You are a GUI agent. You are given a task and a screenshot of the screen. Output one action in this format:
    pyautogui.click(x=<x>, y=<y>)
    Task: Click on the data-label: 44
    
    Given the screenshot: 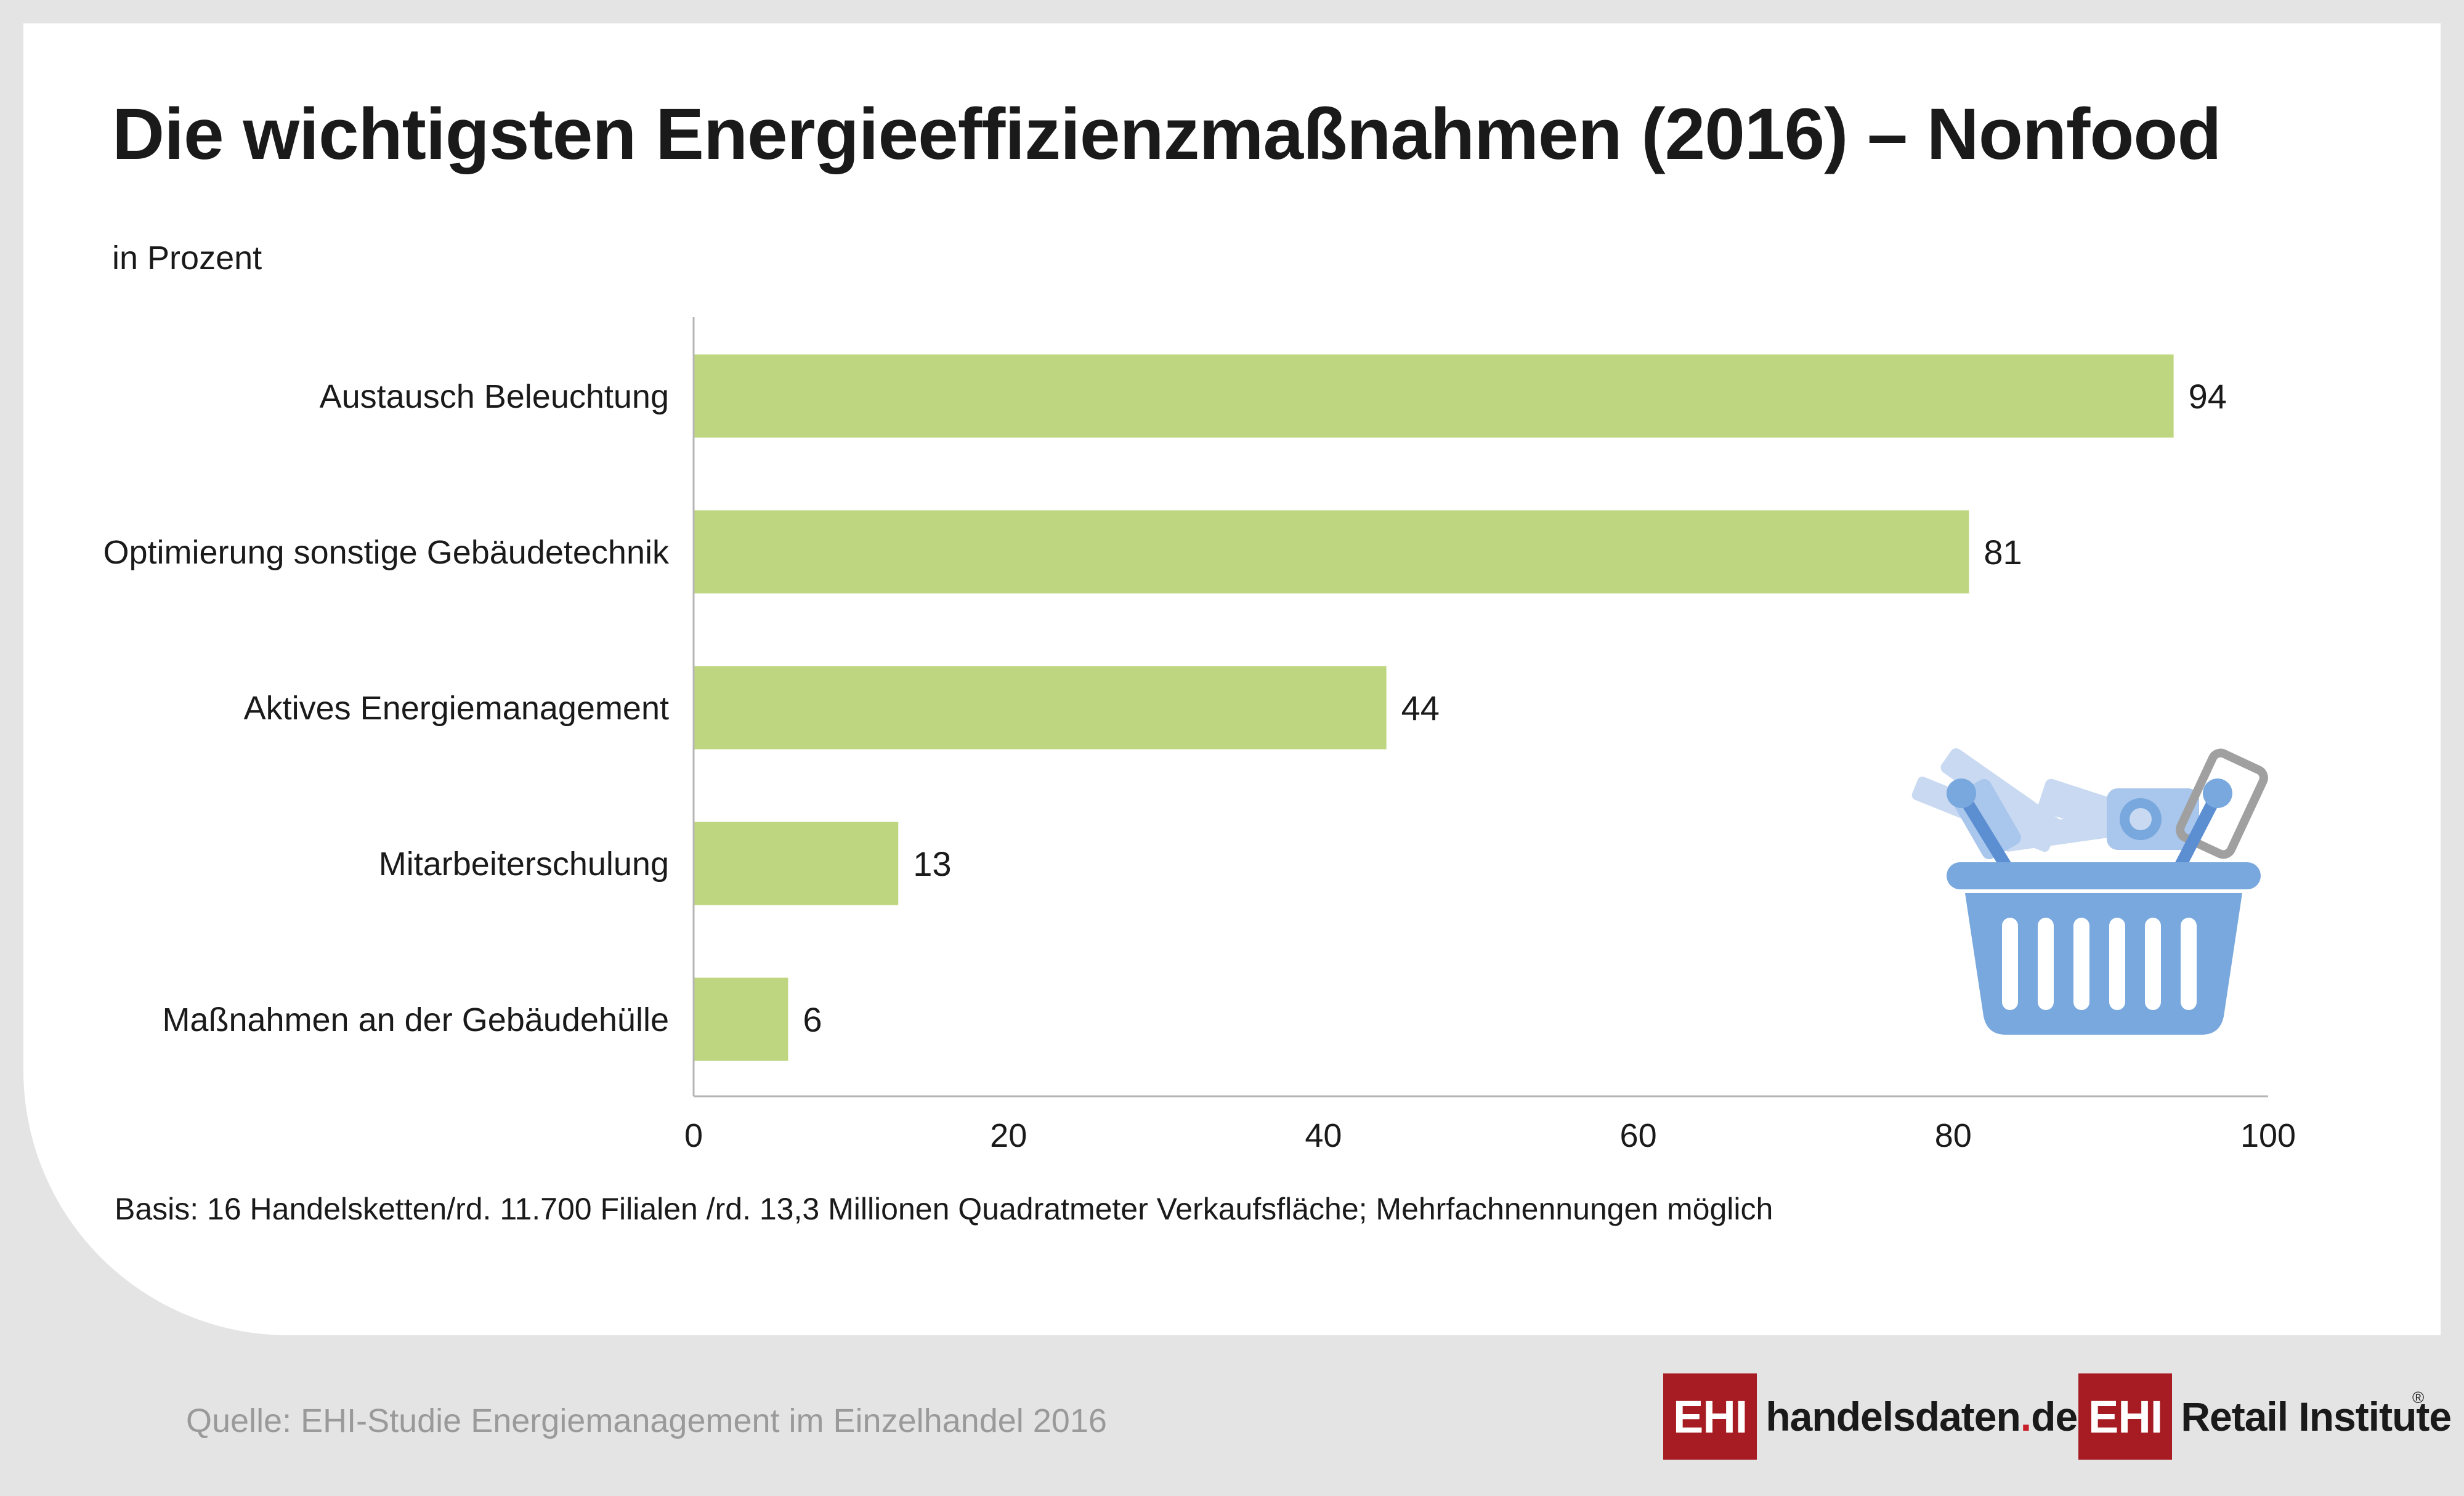 What is the action you would take?
    pyautogui.click(x=1420, y=708)
    